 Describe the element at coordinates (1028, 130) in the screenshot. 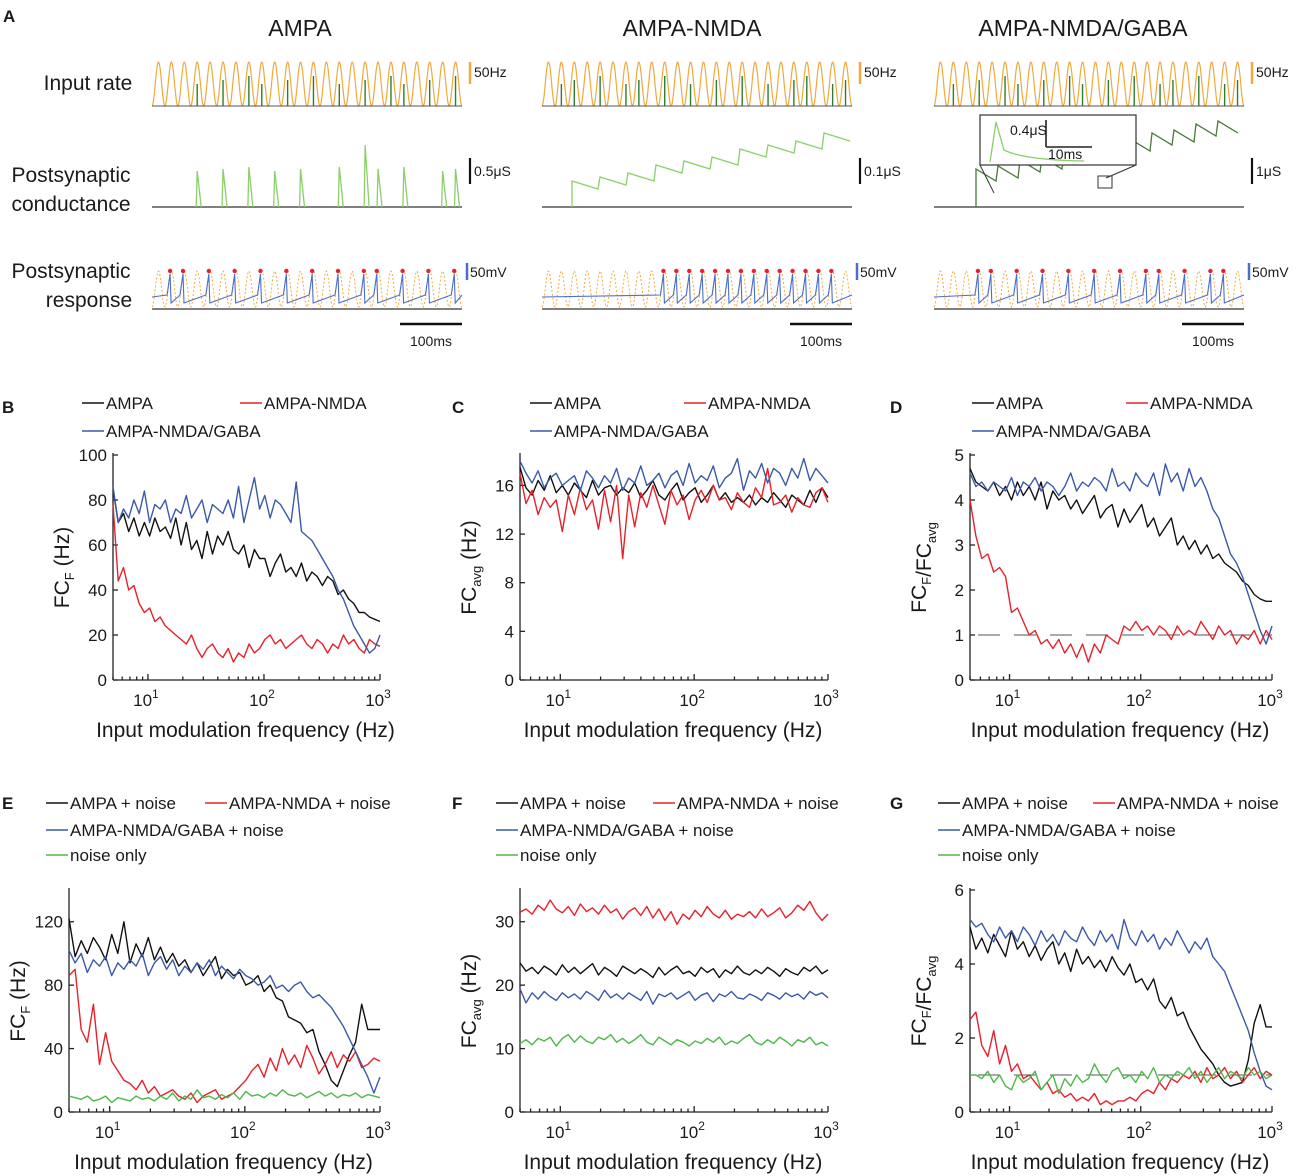

I see `inset-conductance-scale-label: 0.4μS` at that location.